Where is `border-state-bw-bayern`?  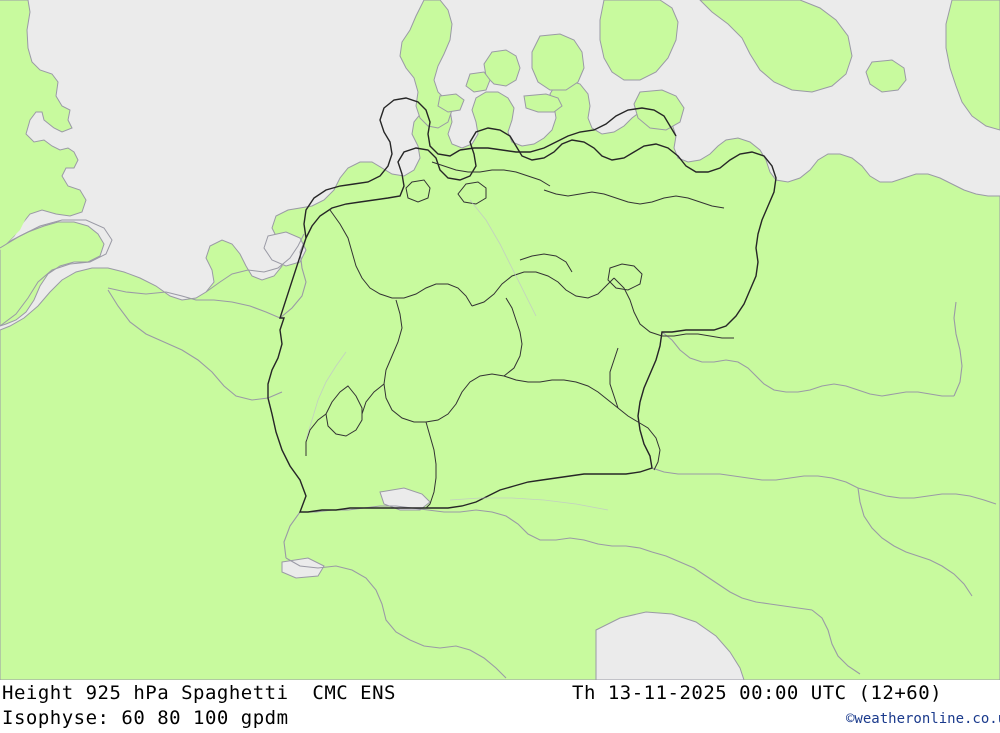
border-state-bw-bayern is located at coordinates (431, 465).